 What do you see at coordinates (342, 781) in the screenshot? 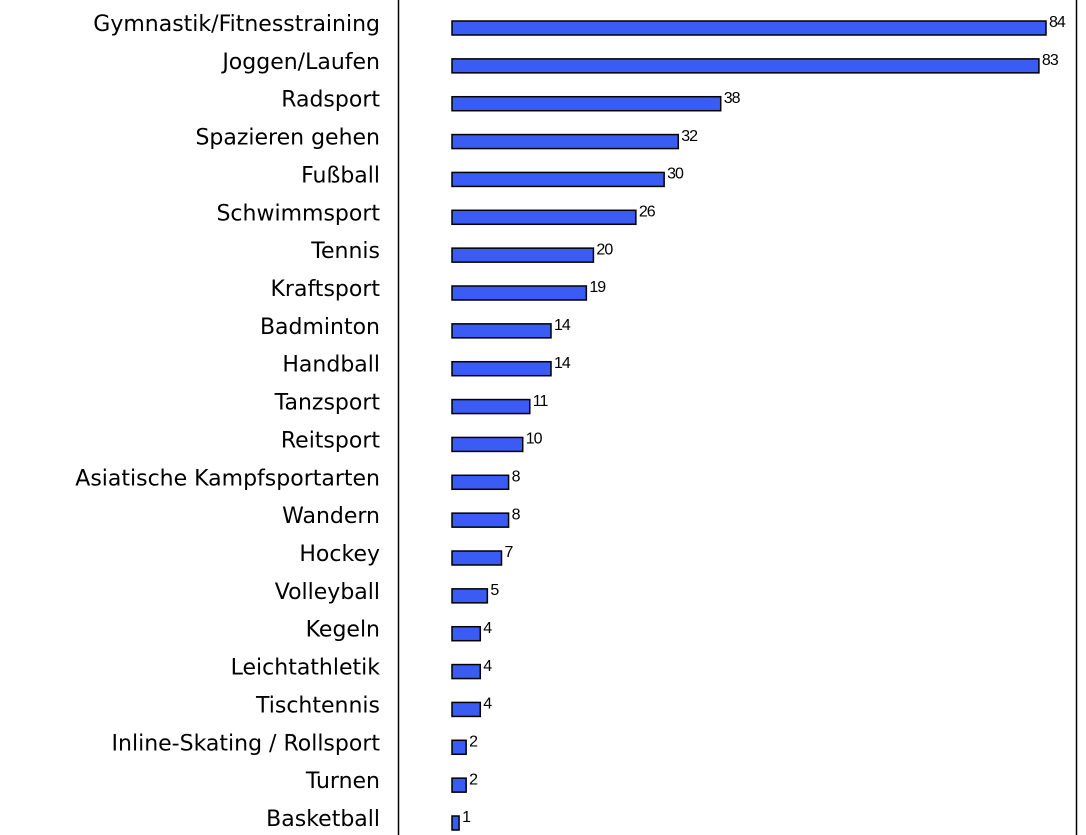
I see `category-label: Turnen` at bounding box center [342, 781].